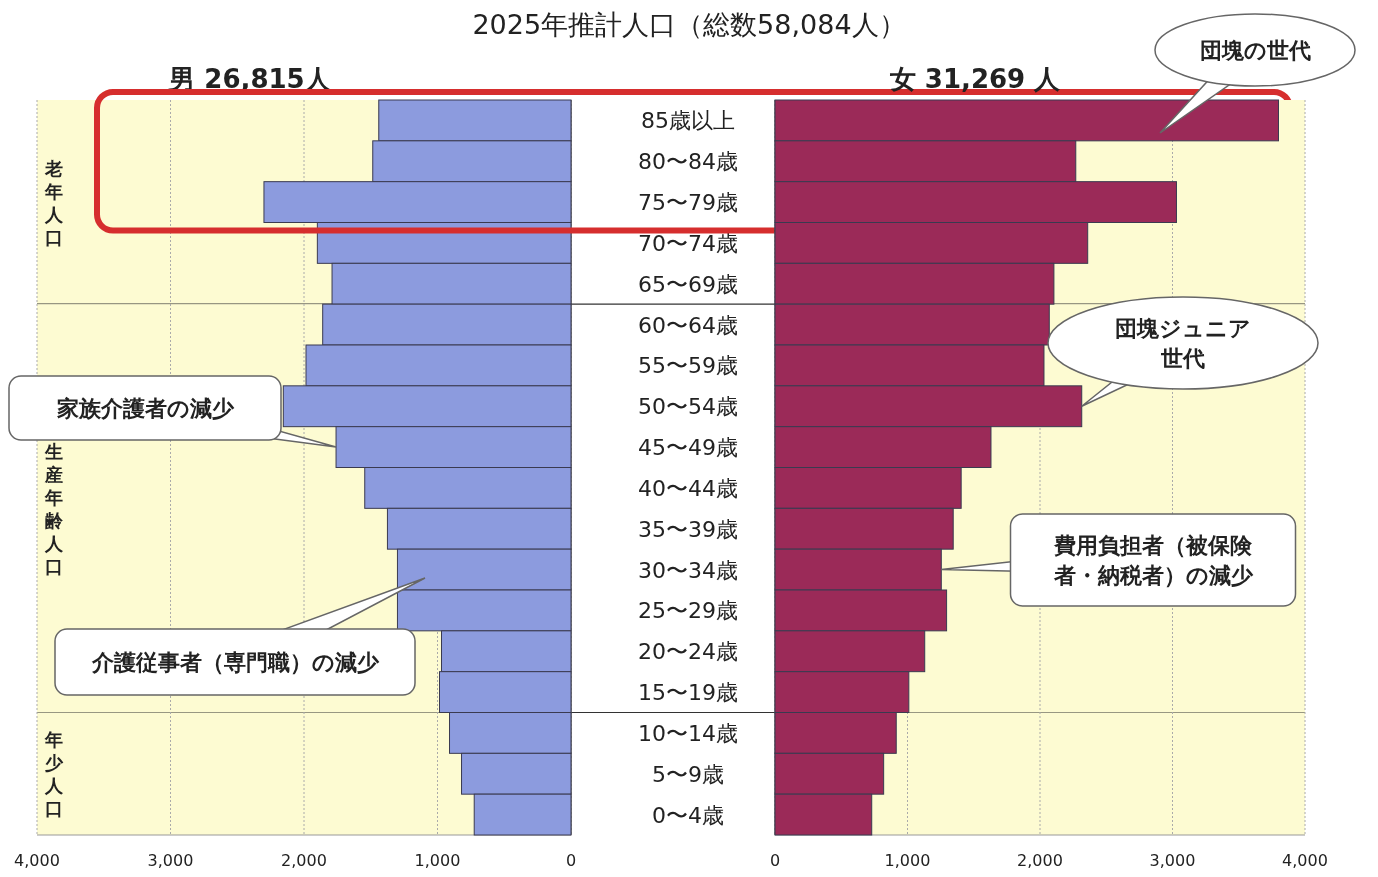  What do you see at coordinates (688, 570) in the screenshot?
I see `y-tick-label: 30〜34歳` at bounding box center [688, 570].